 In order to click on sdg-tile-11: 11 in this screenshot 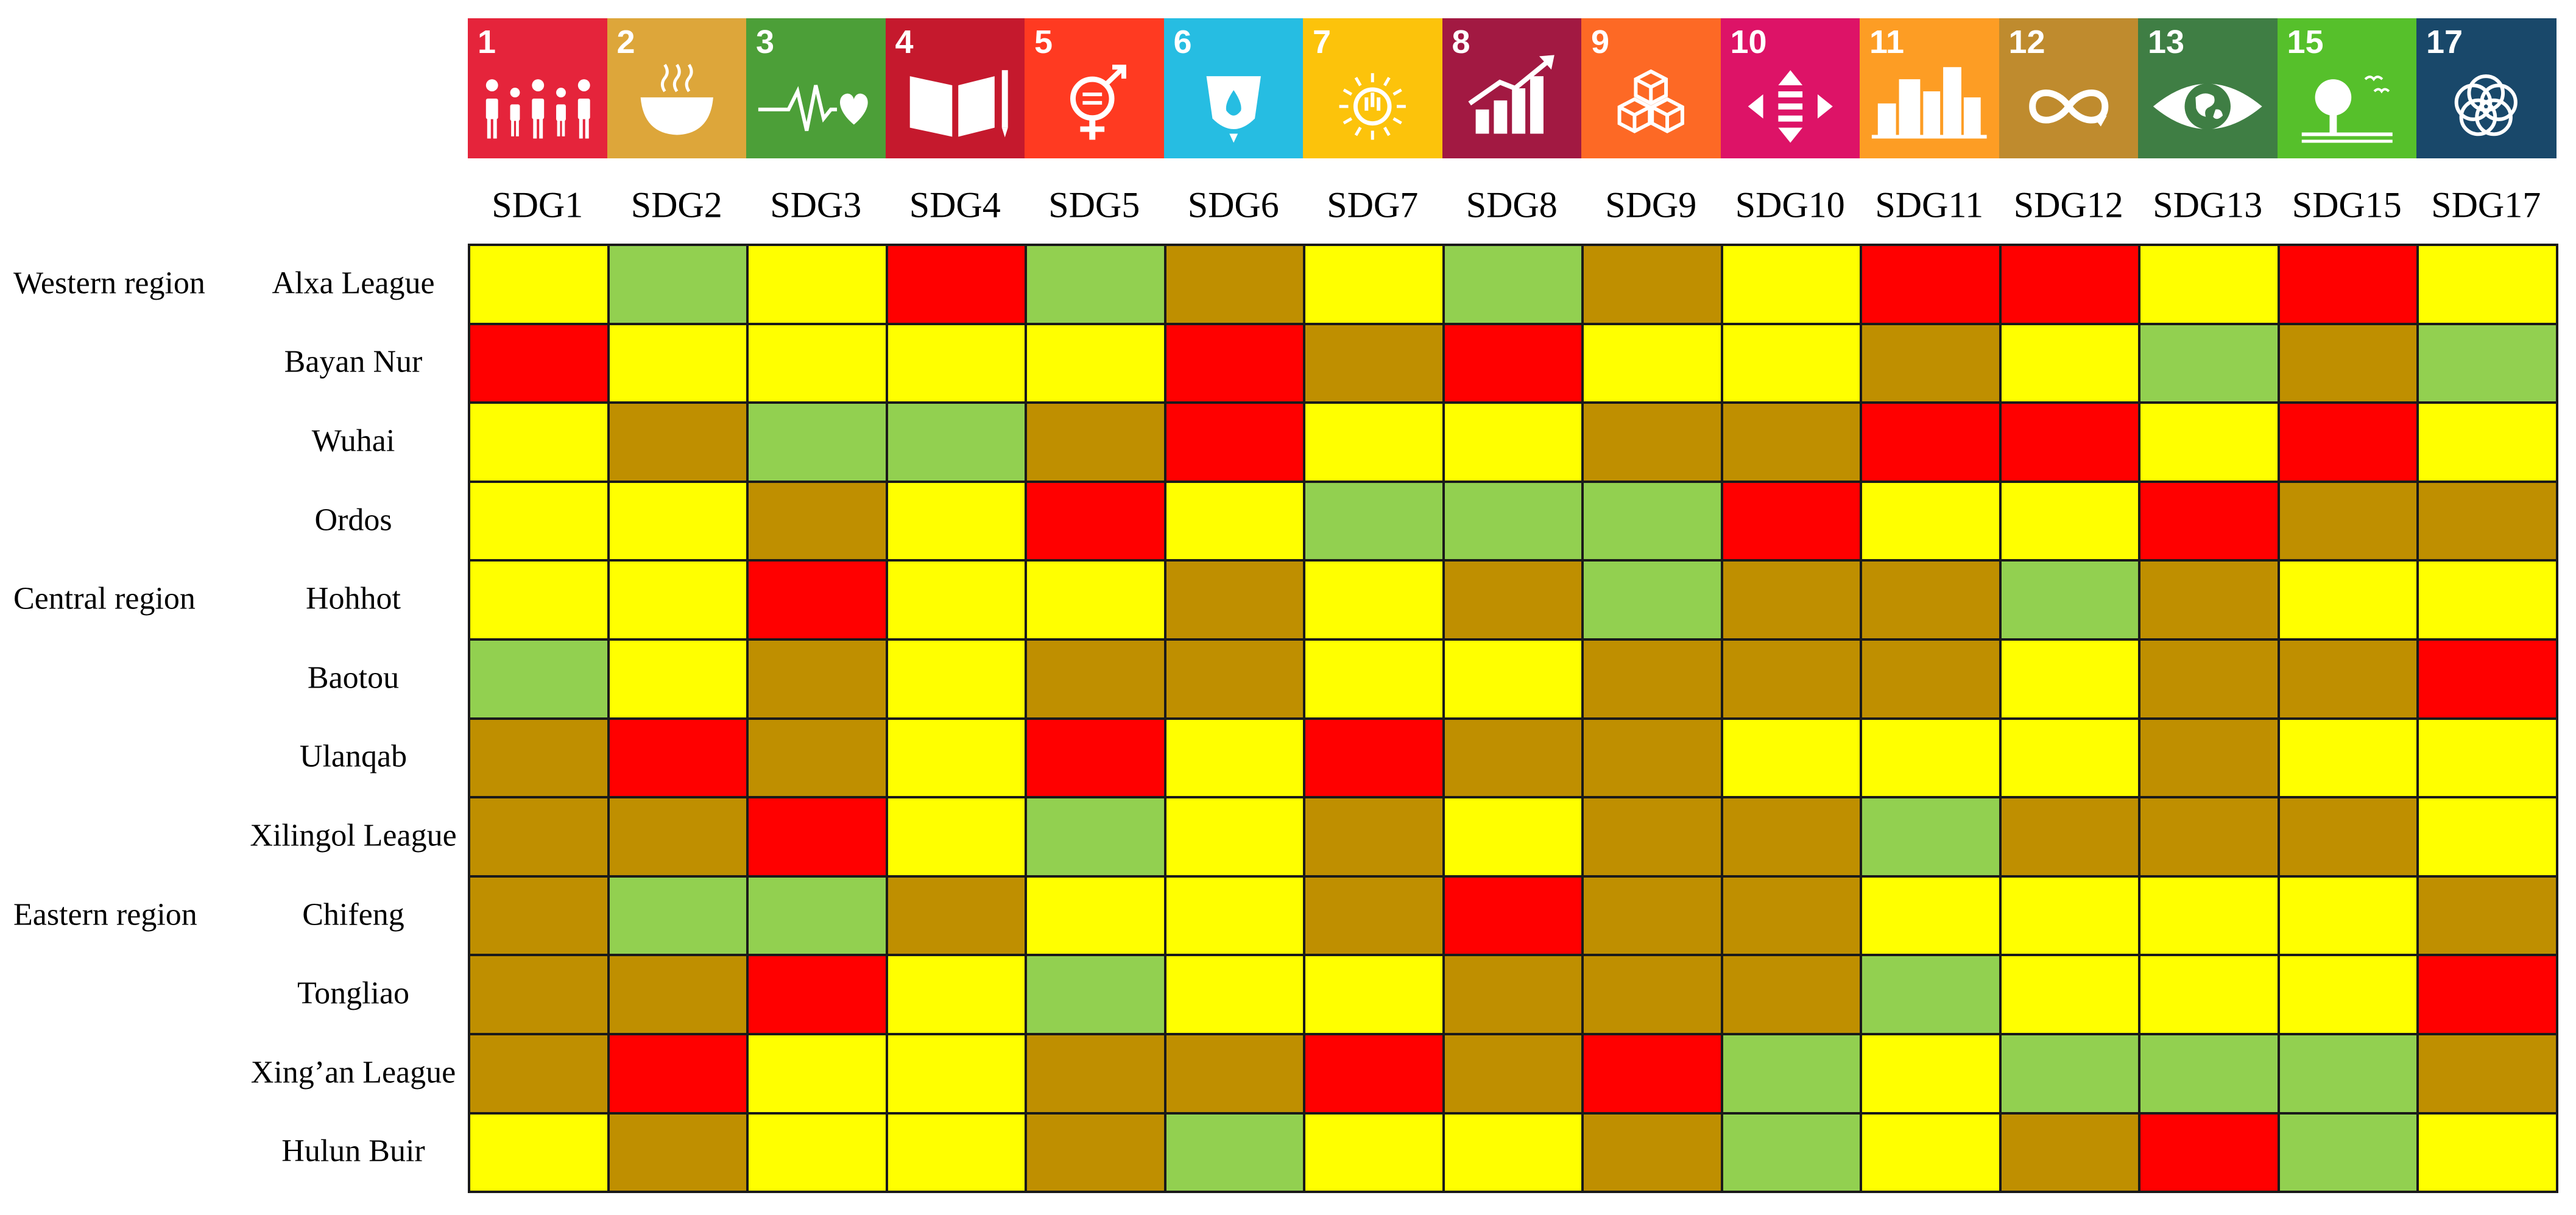, I will do `click(1930, 88)`.